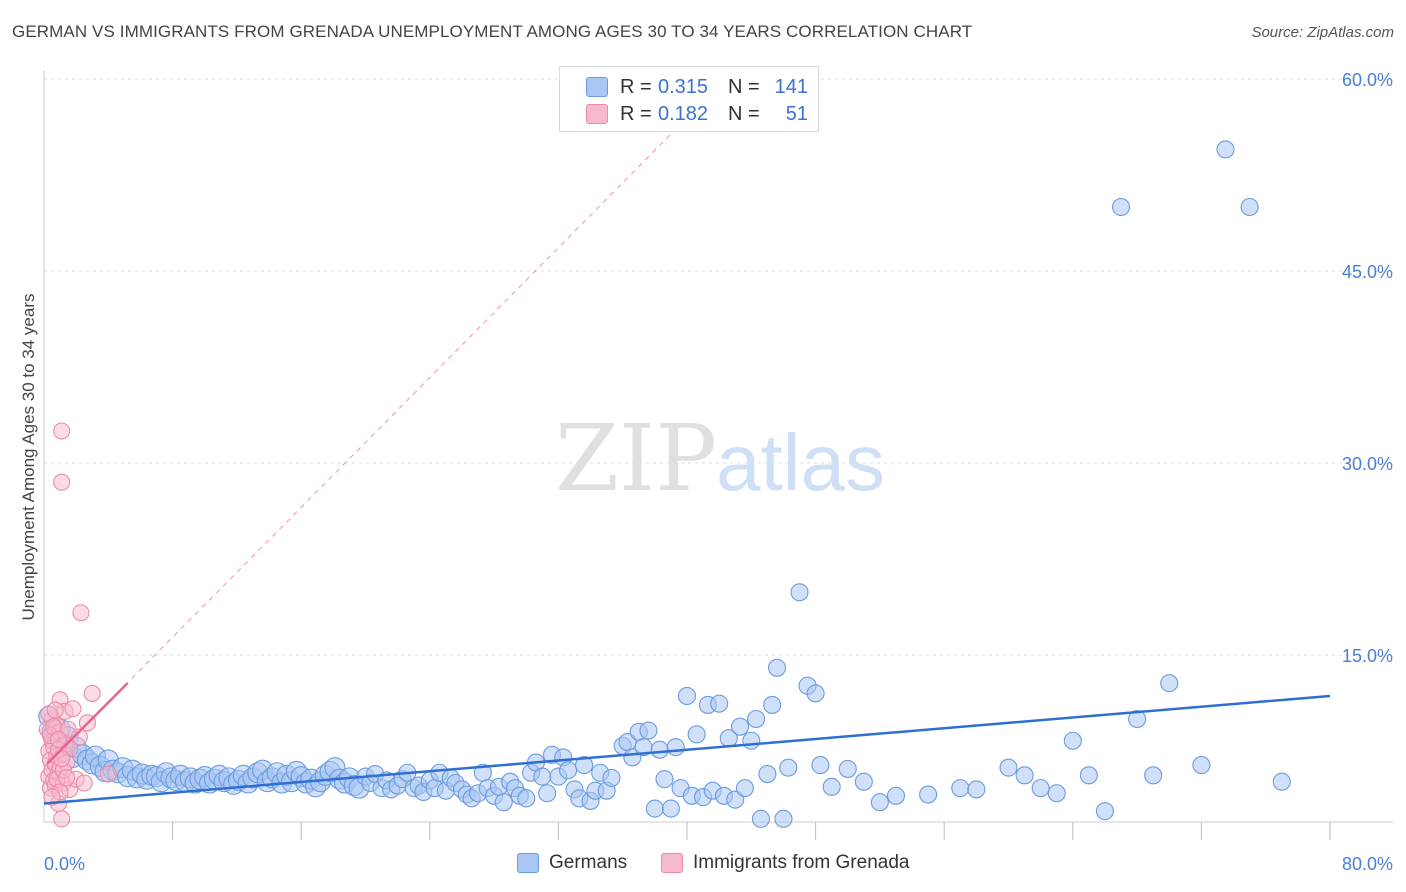  What do you see at coordinates (588, 862) in the screenshot?
I see `bottom-legend-label-germans: Germans` at bounding box center [588, 862].